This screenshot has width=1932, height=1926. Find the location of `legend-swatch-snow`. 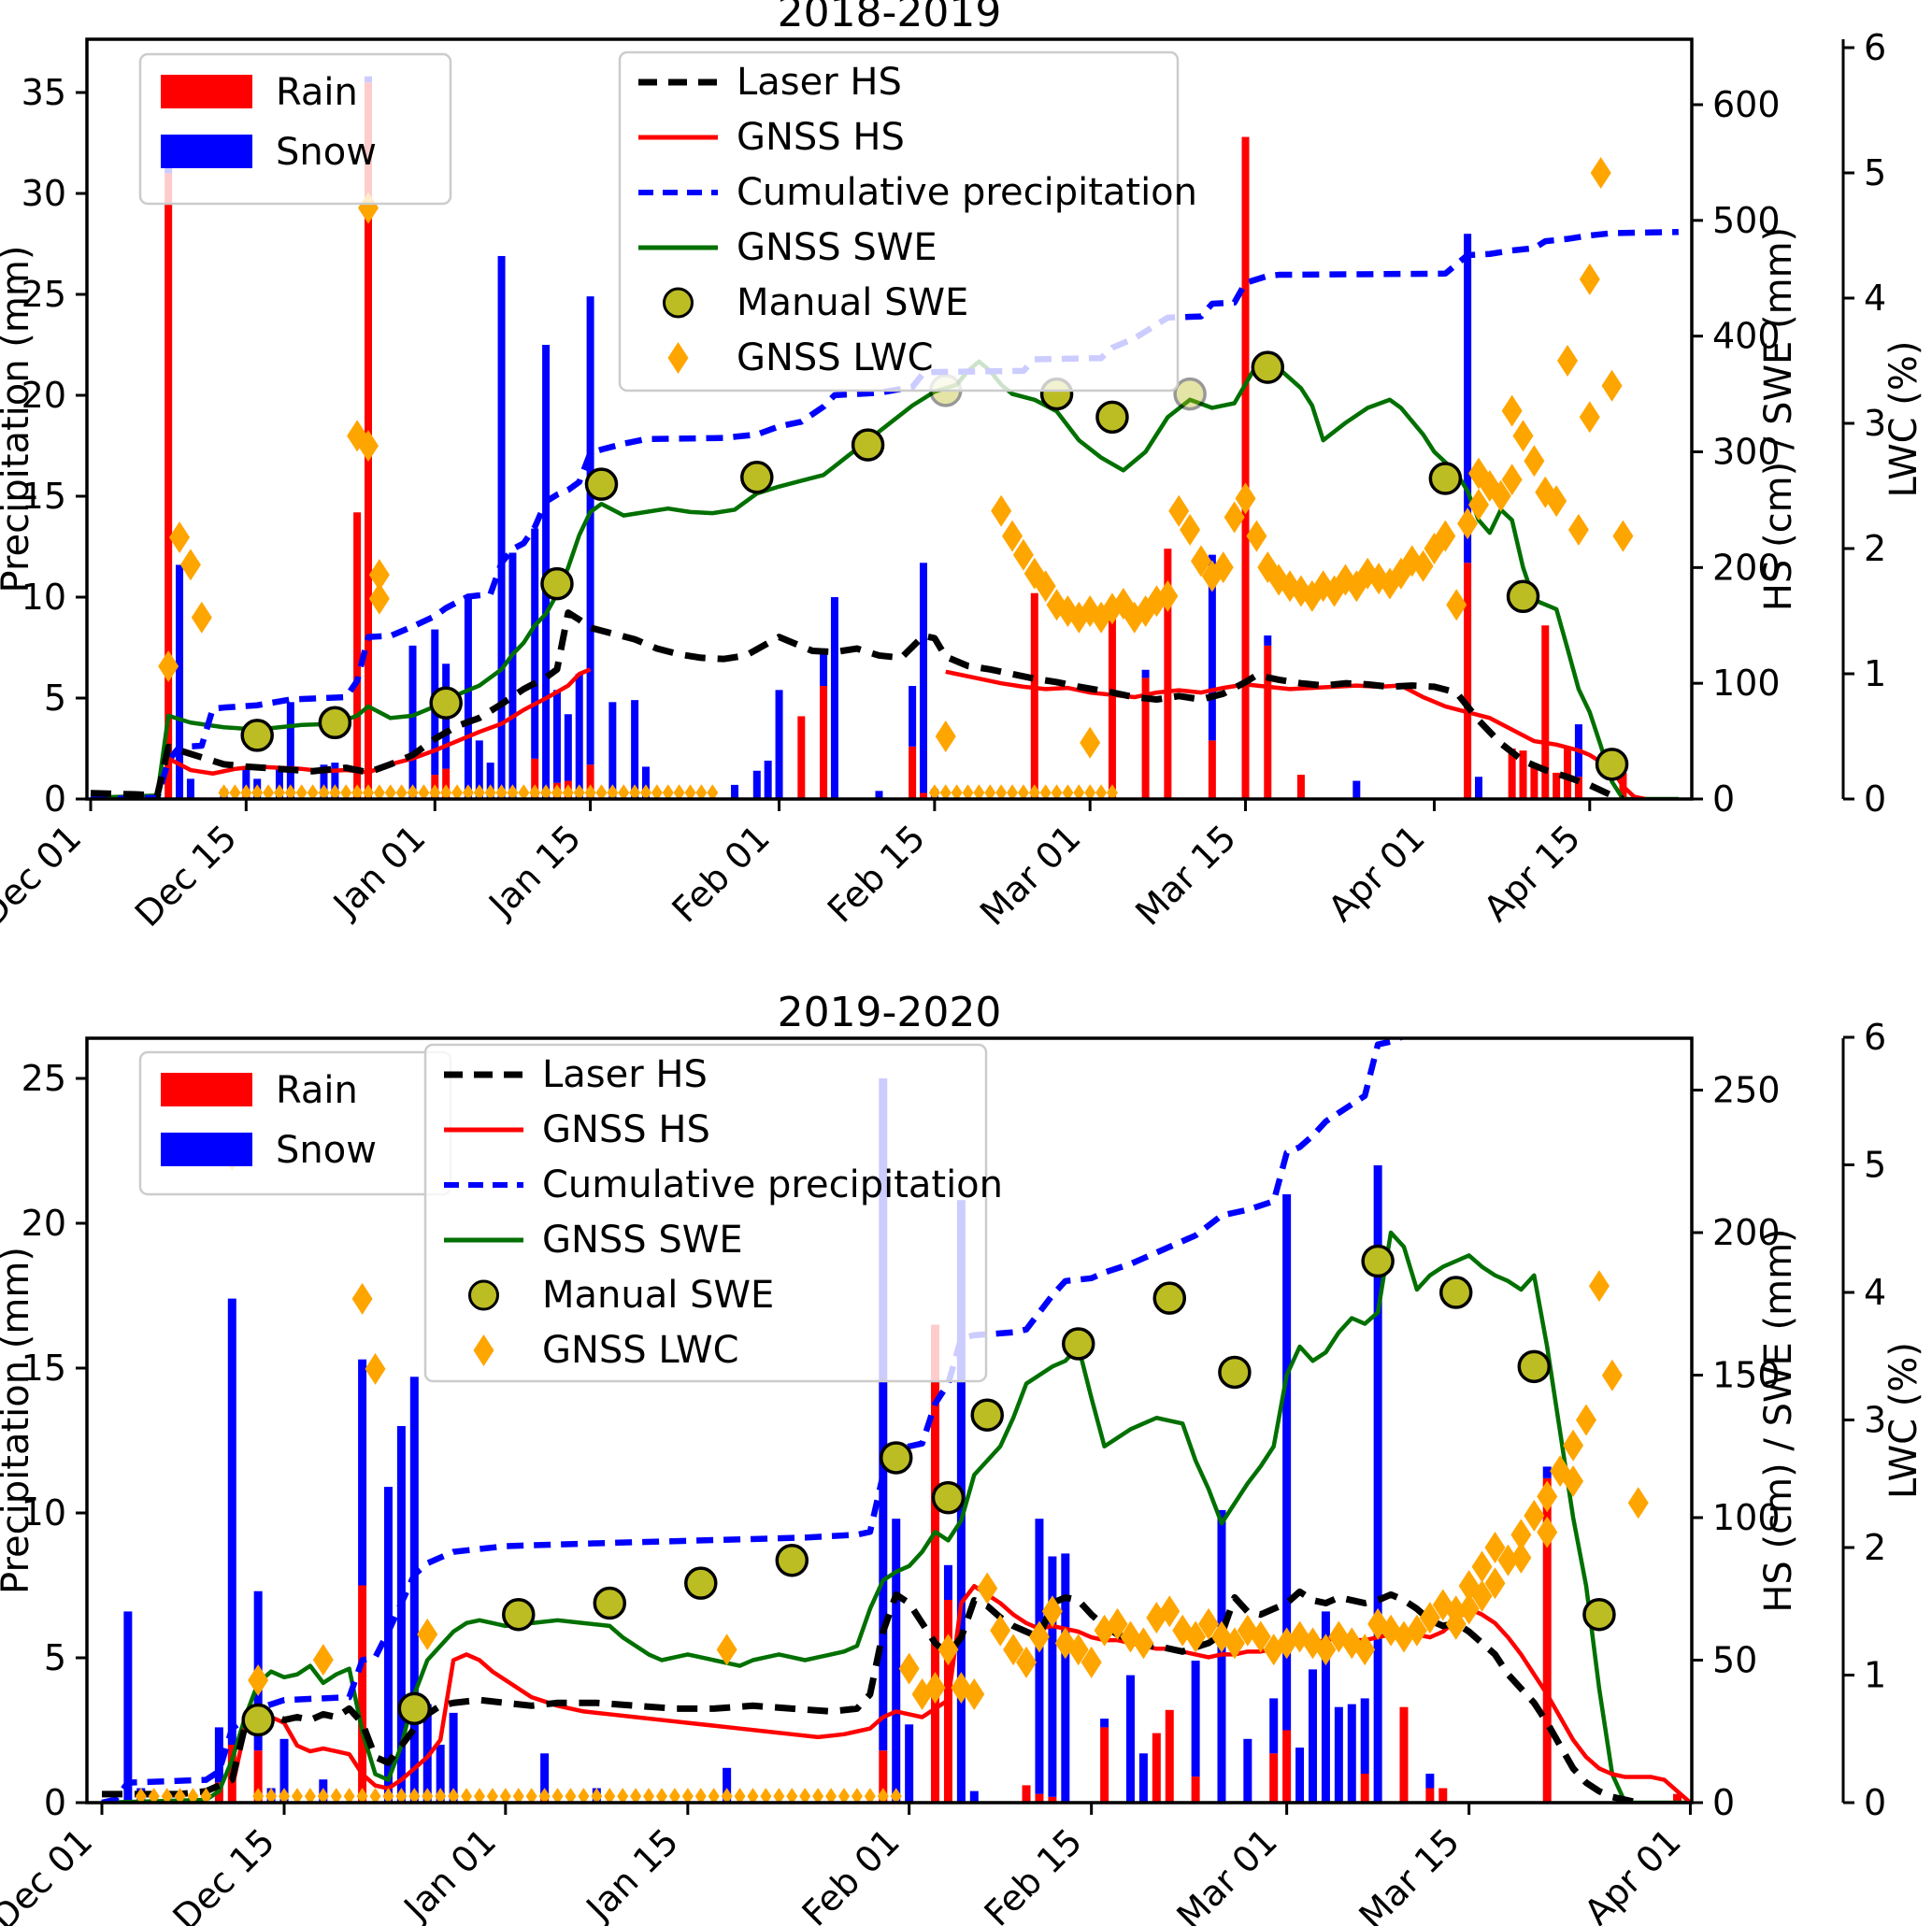

legend-swatch-snow is located at coordinates (206, 151).